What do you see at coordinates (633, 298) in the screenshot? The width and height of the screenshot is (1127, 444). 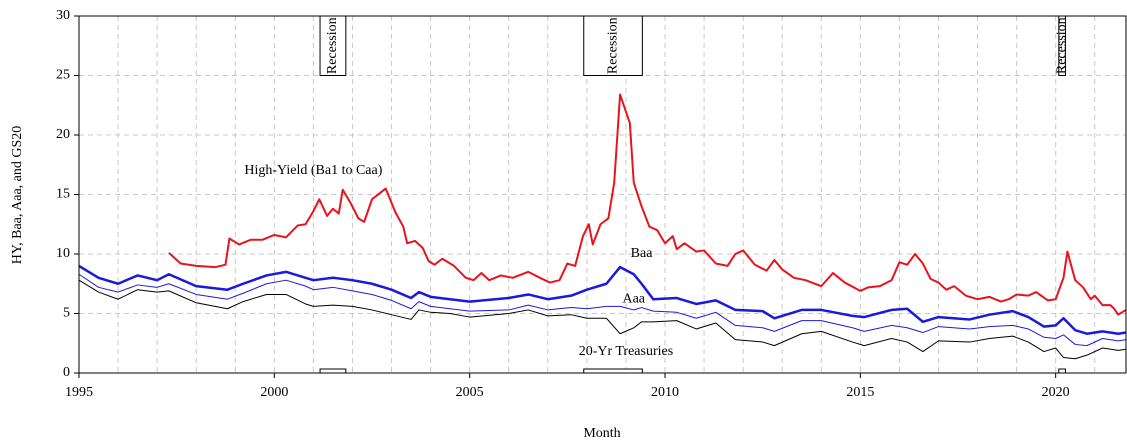 I see `series-label: Aaa` at bounding box center [633, 298].